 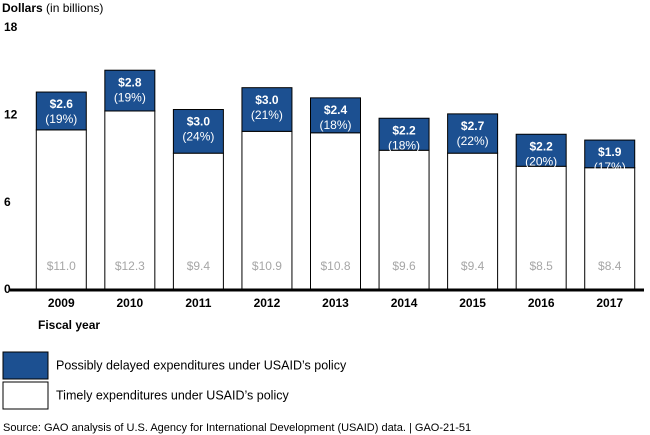 What do you see at coordinates (62, 104) in the screenshot?
I see `value-label: $2.6` at bounding box center [62, 104].